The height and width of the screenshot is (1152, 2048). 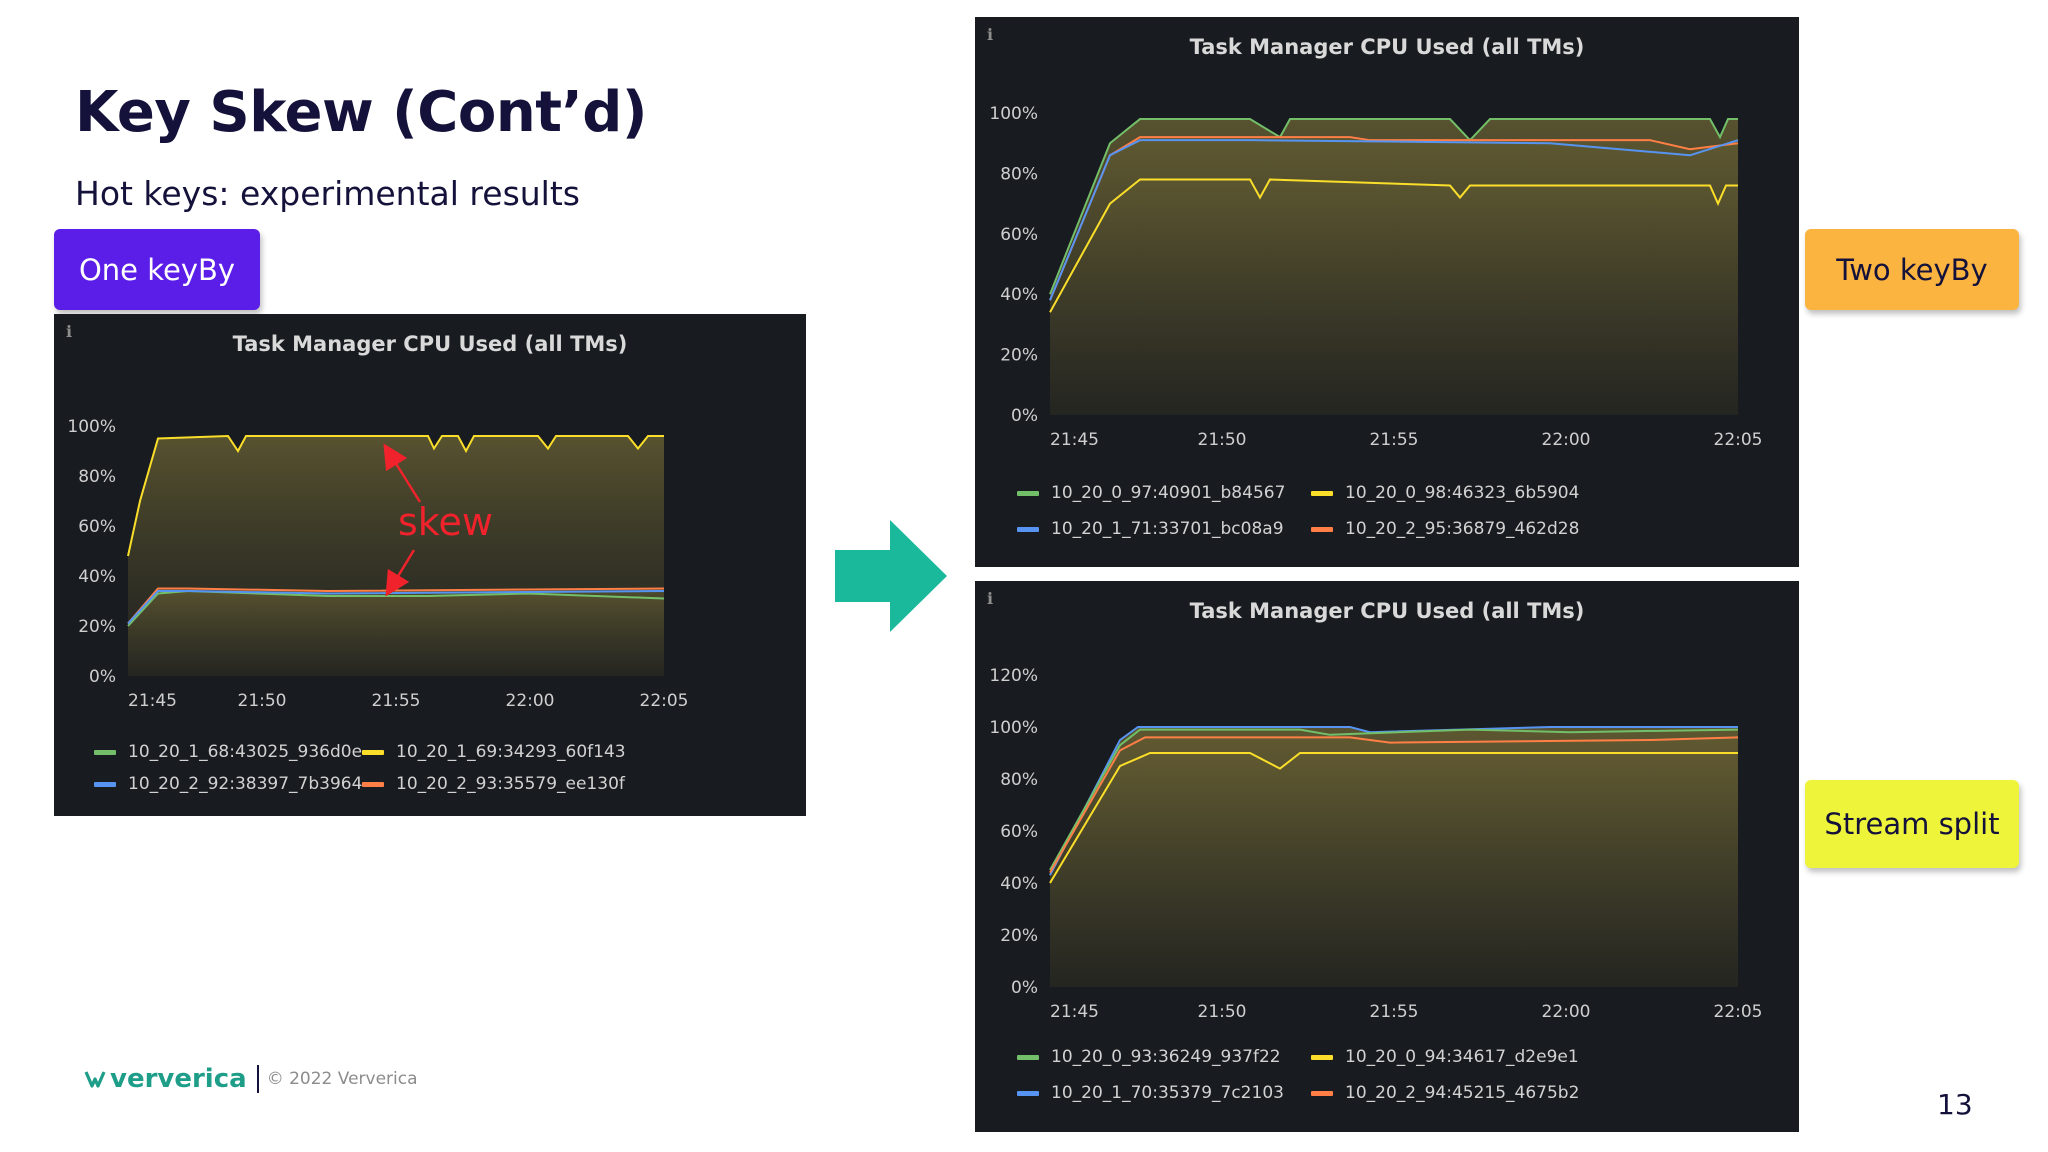 I want to click on skew-arrow-up, so click(x=402, y=473).